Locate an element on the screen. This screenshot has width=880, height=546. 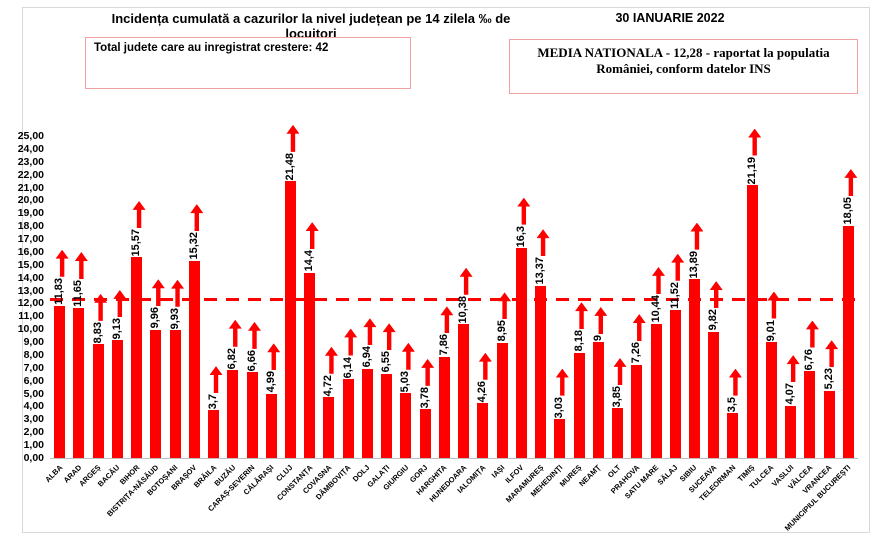
bar-value-label: 6,82 is located at coordinates (232, 358).